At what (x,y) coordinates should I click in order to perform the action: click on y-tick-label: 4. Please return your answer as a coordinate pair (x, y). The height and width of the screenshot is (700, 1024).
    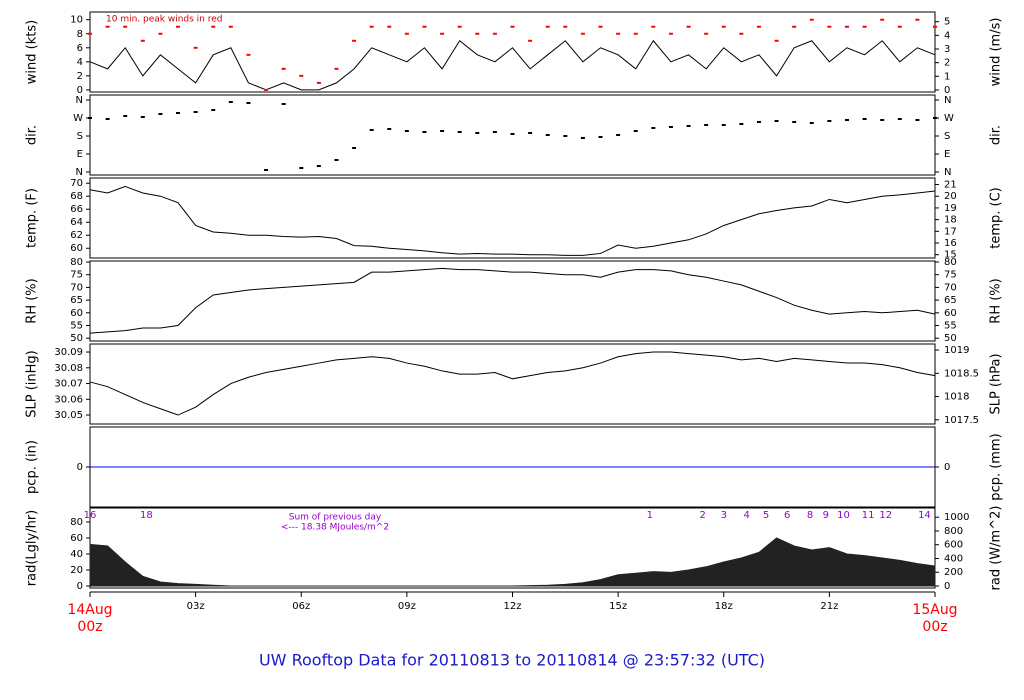
    Looking at the image, I should click on (80, 62).